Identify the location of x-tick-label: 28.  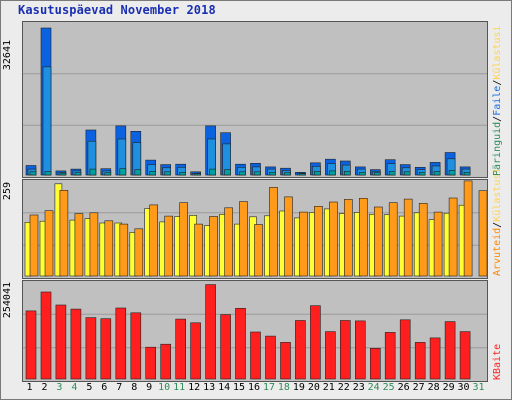
(433, 387).